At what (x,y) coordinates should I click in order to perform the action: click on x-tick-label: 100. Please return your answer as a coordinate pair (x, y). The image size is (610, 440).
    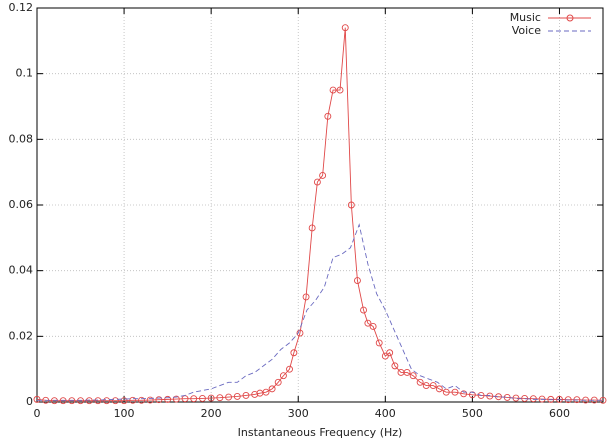
    Looking at the image, I should click on (124, 413).